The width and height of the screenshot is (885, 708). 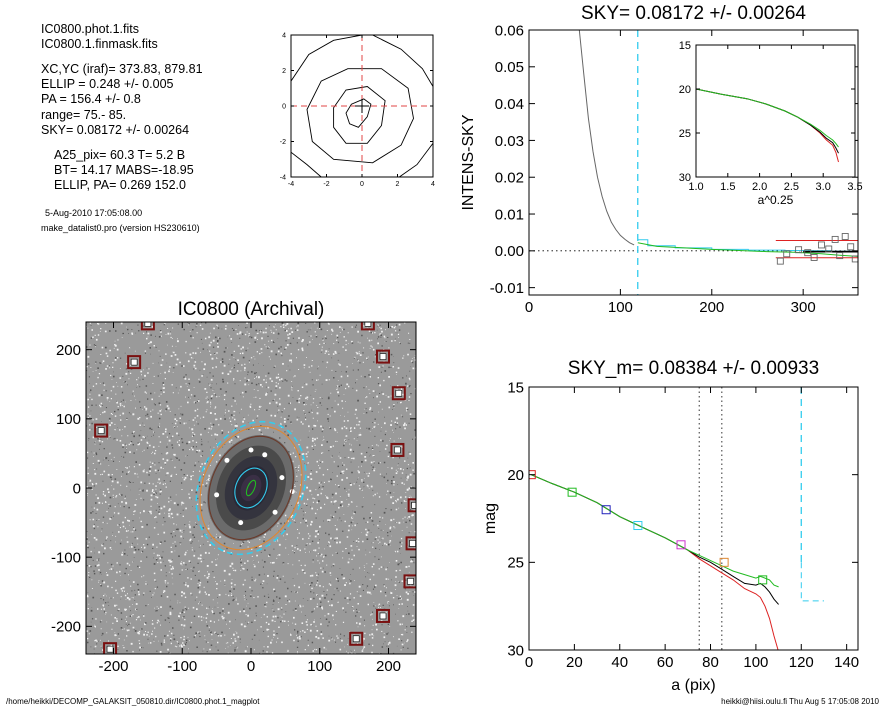 What do you see at coordinates (99, 44) in the screenshot?
I see `info-line: IC0800.1.finmask.fits` at bounding box center [99, 44].